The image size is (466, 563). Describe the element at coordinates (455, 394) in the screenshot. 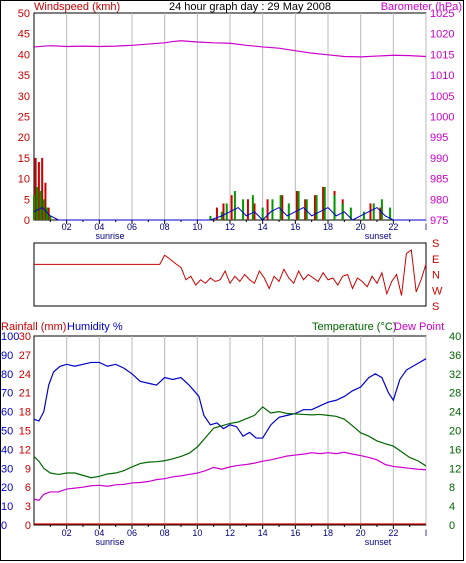

I see `temperature-tick-label: 28` at that location.